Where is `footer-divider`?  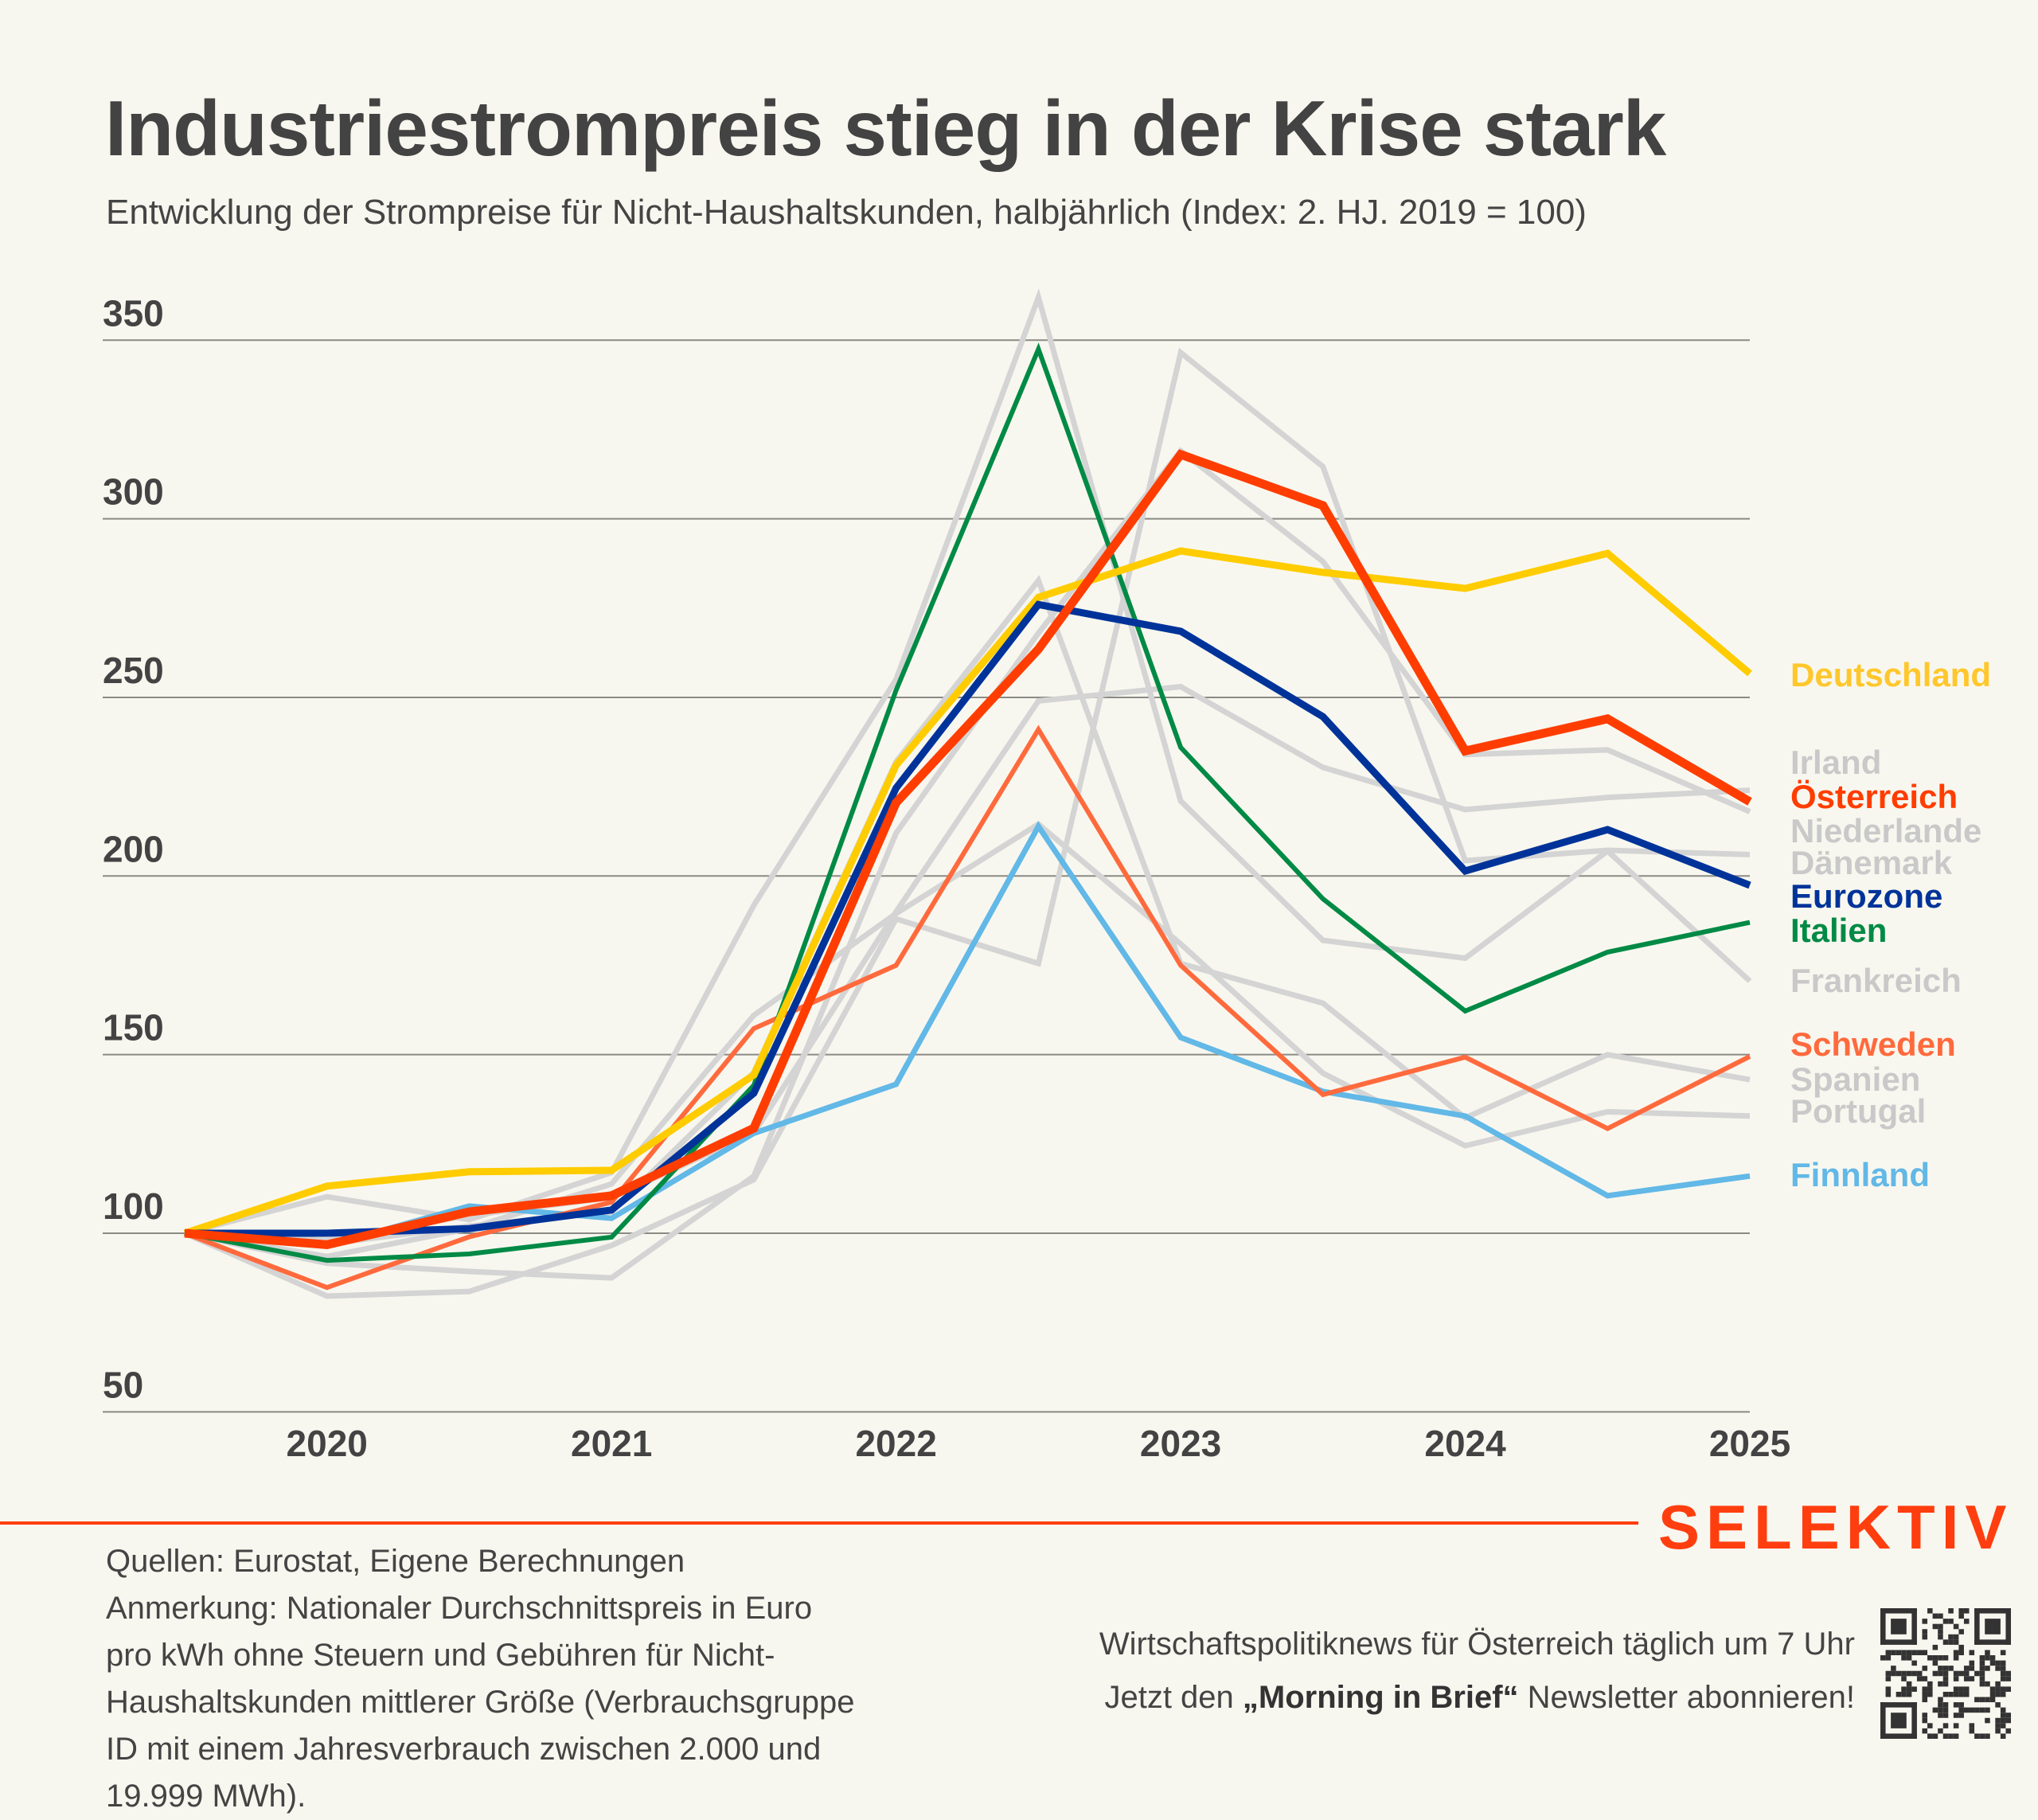 footer-divider is located at coordinates (819, 1523).